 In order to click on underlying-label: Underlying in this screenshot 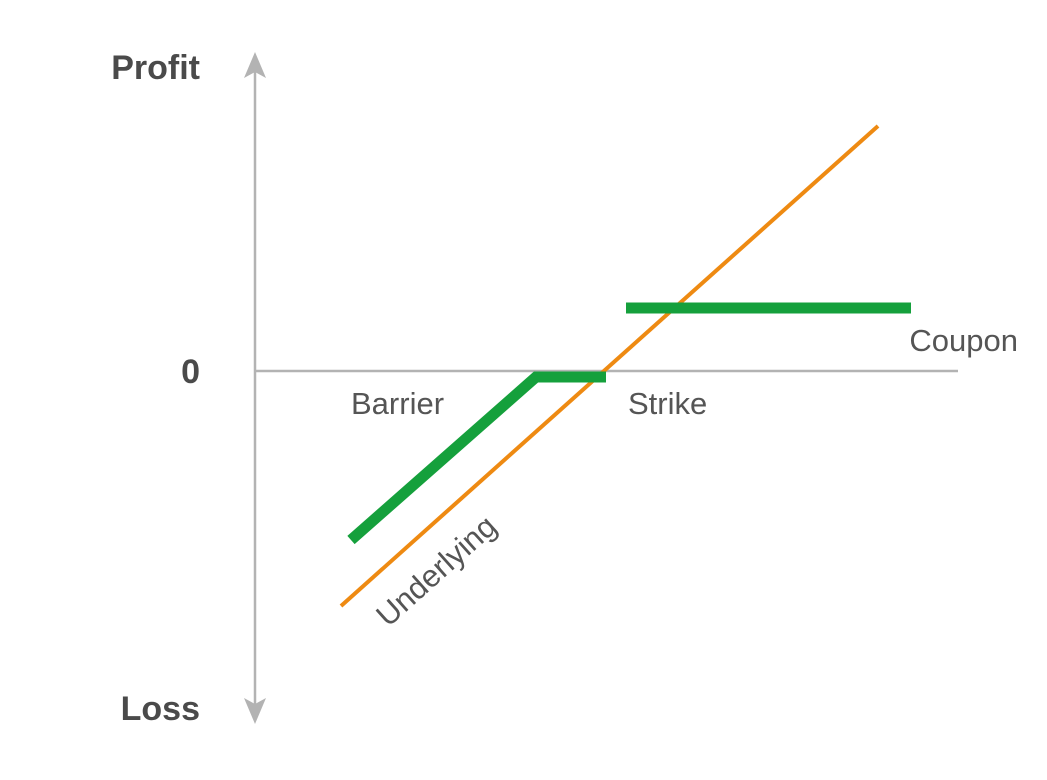, I will do `click(436, 570)`.